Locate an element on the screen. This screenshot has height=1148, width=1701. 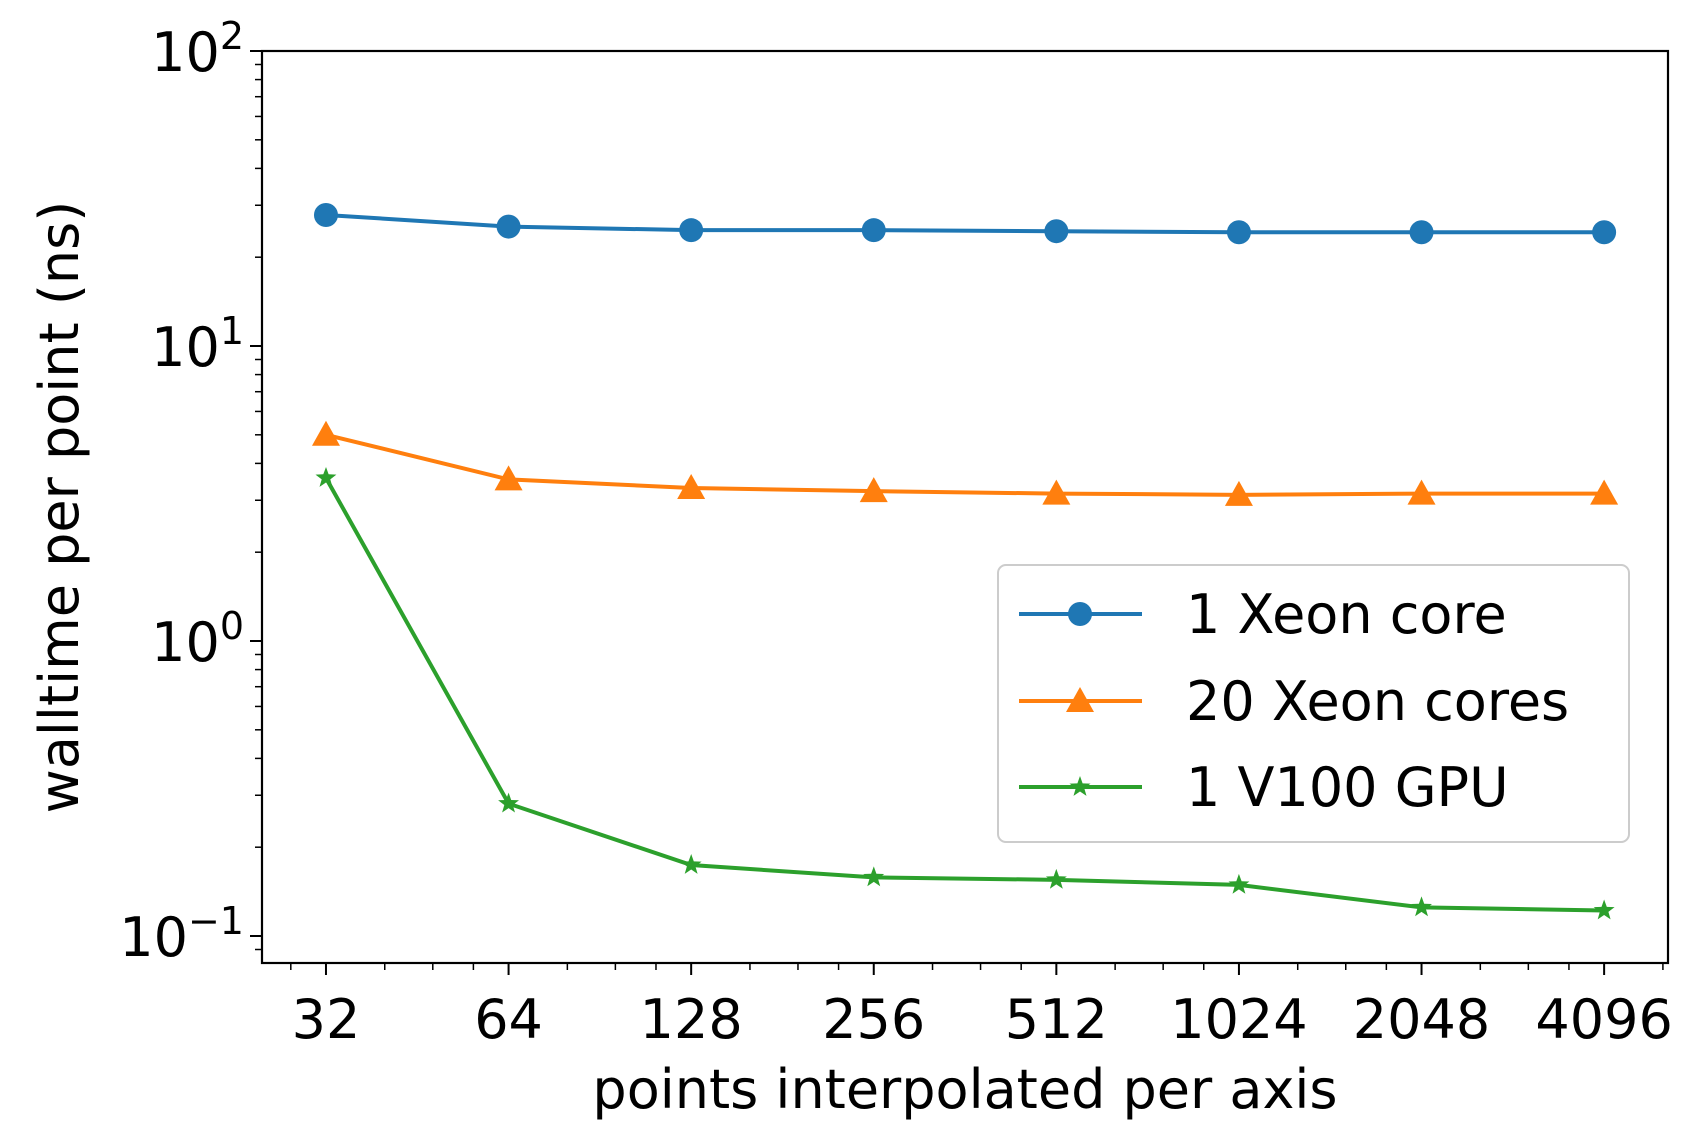
legend-label: 20 Xeon cores is located at coordinates (1377, 701).